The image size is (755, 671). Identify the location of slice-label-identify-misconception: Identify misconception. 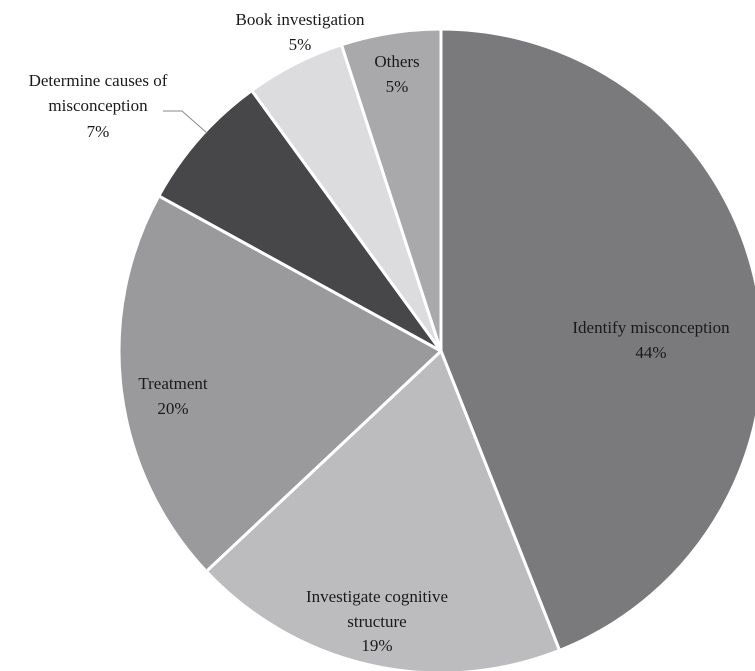
(651, 327).